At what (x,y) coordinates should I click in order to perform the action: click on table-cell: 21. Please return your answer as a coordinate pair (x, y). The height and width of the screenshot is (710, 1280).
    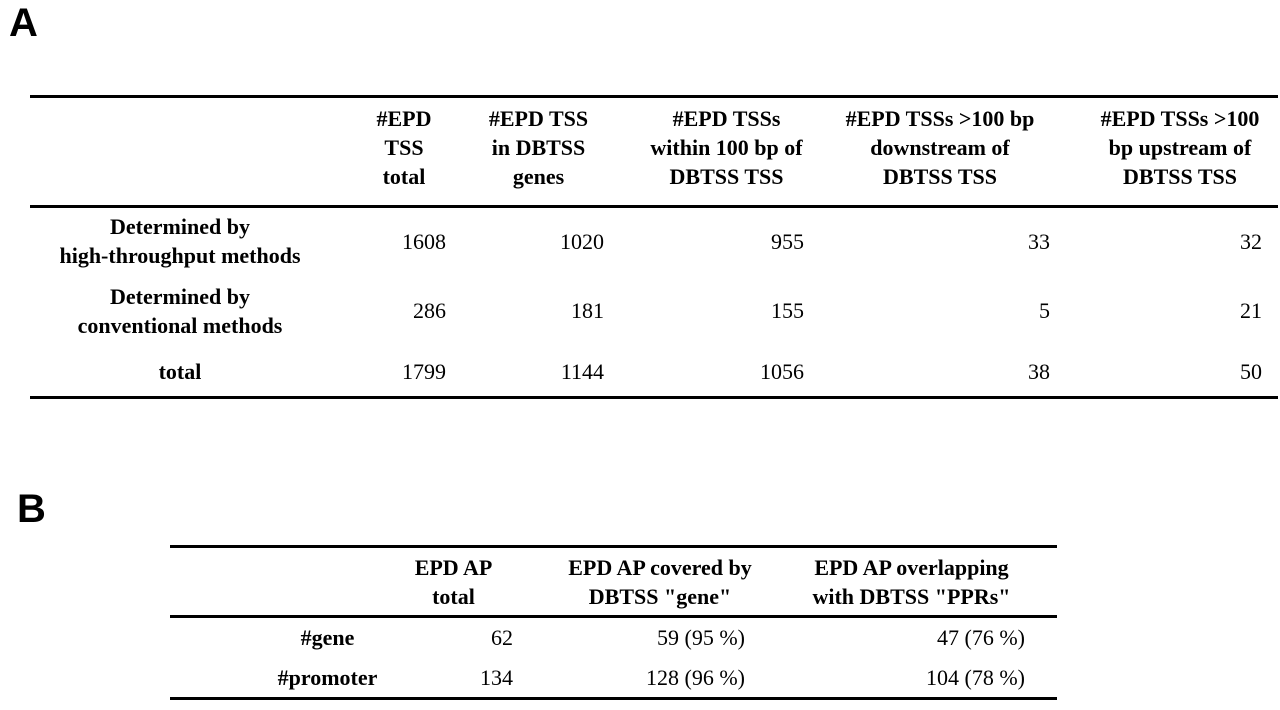
    Looking at the image, I should click on (1251, 310).